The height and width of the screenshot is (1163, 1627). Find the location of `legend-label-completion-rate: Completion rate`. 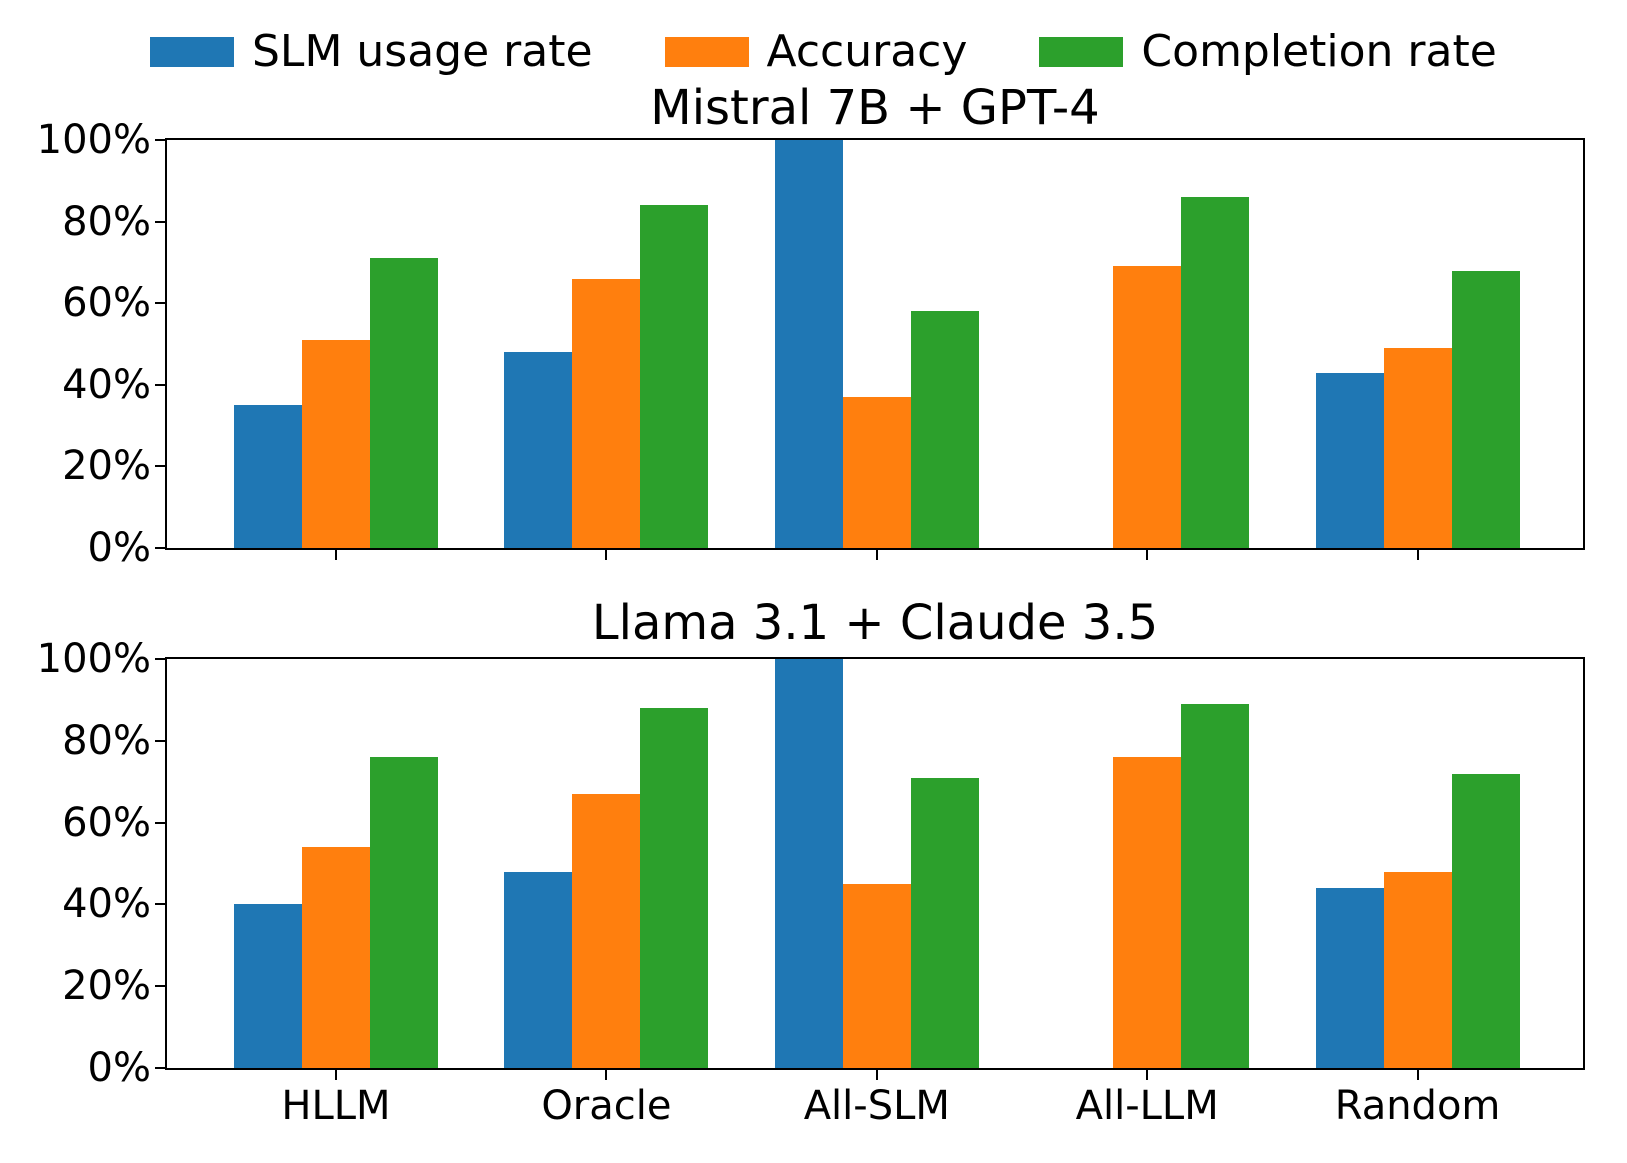

legend-label-completion-rate: Completion rate is located at coordinates (1319, 51).